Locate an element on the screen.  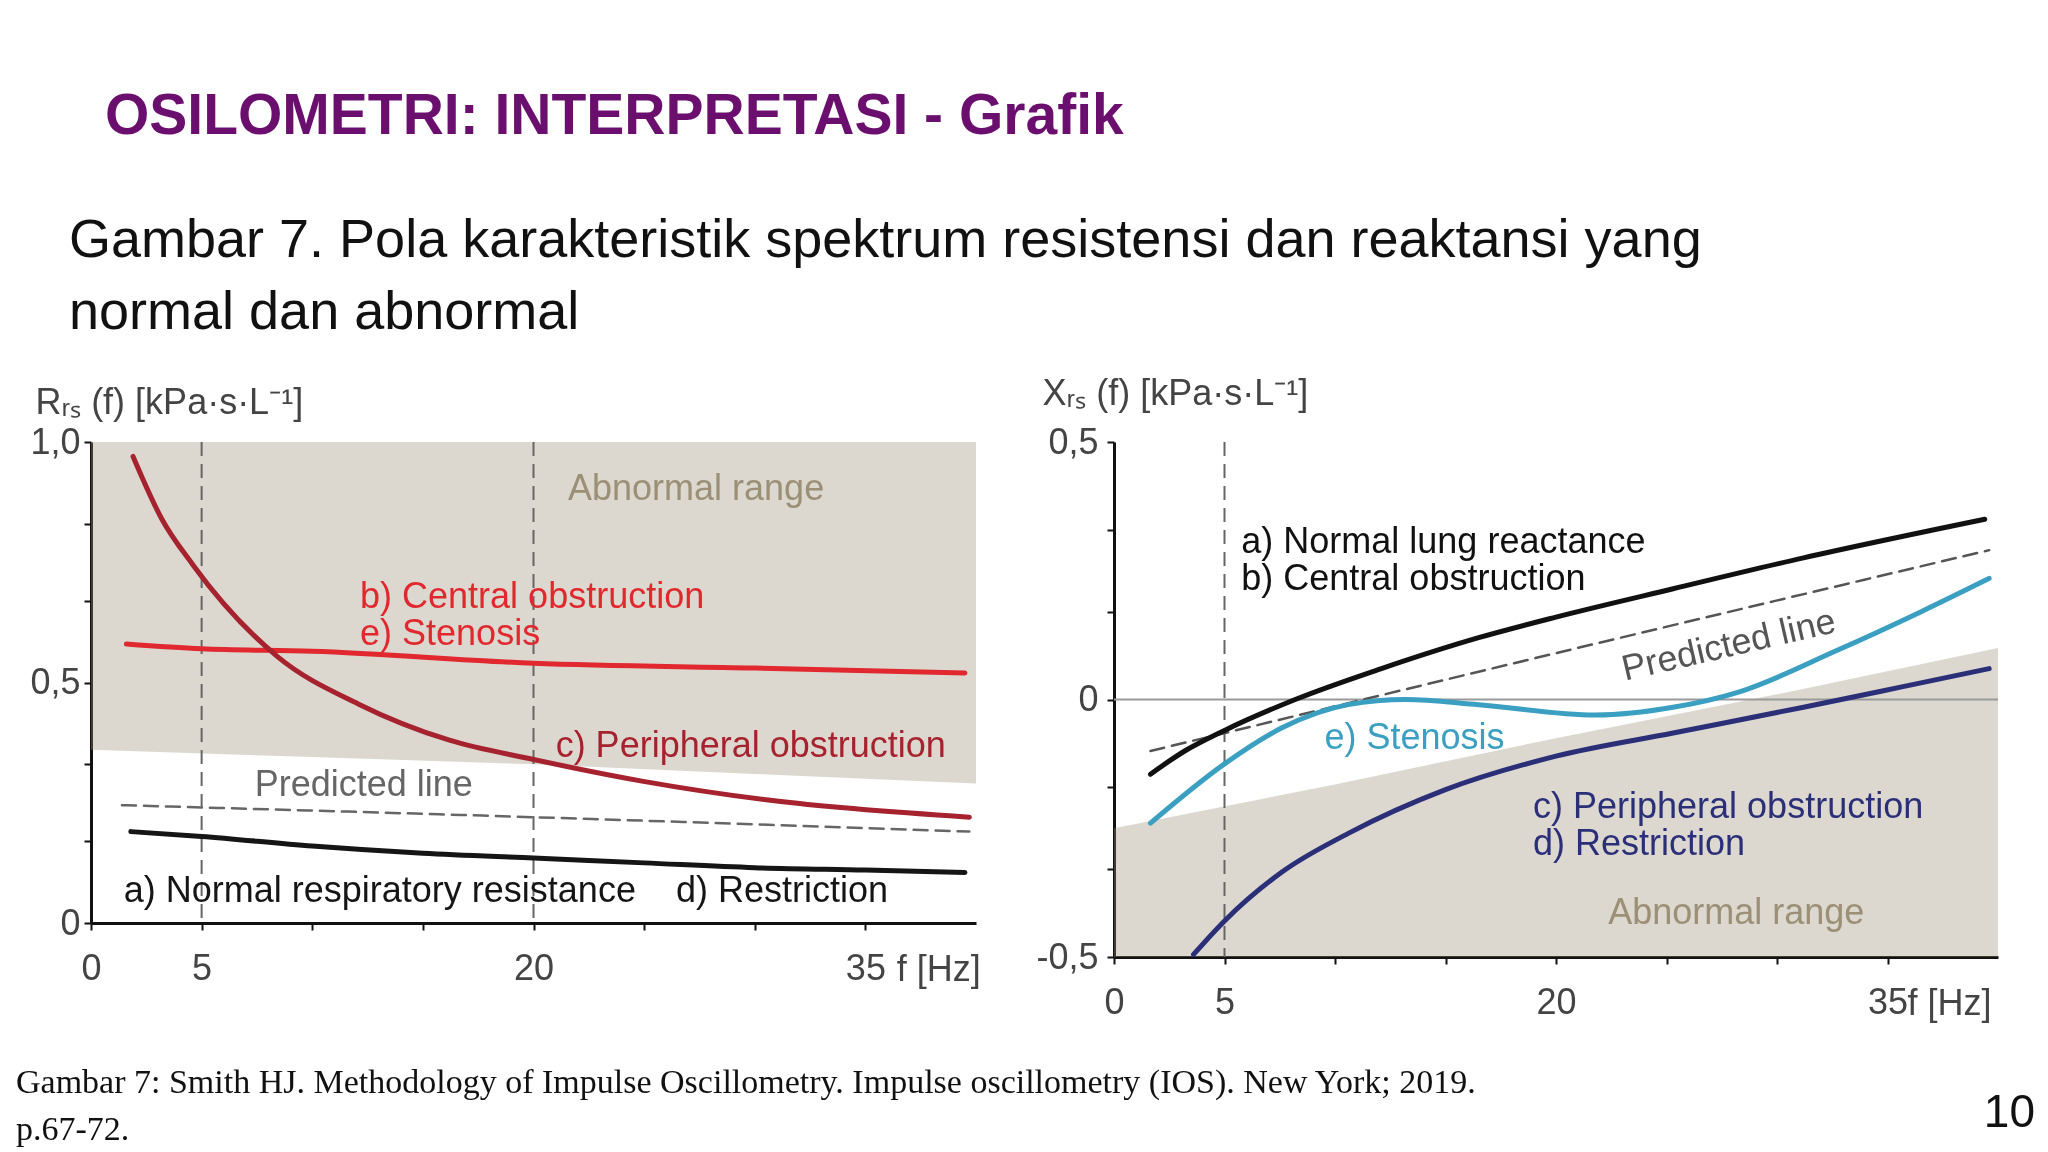
chart-subtitle: Gambar 7. Pola karakteristik spektrum resistensi dan reaktansi yang normal dan abnormal is located at coordinates (885, 274).